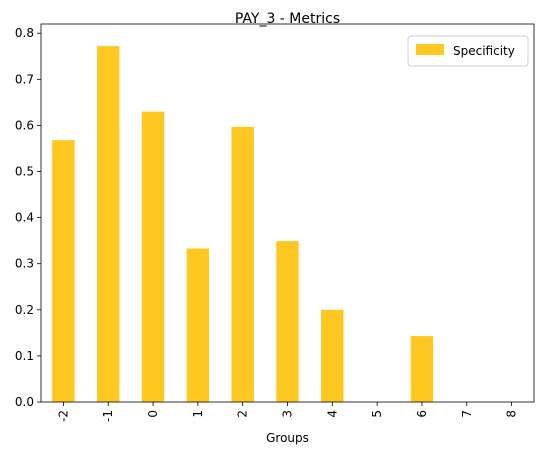  What do you see at coordinates (24, 125) in the screenshot?
I see `y-tick-label: 0.6` at bounding box center [24, 125].